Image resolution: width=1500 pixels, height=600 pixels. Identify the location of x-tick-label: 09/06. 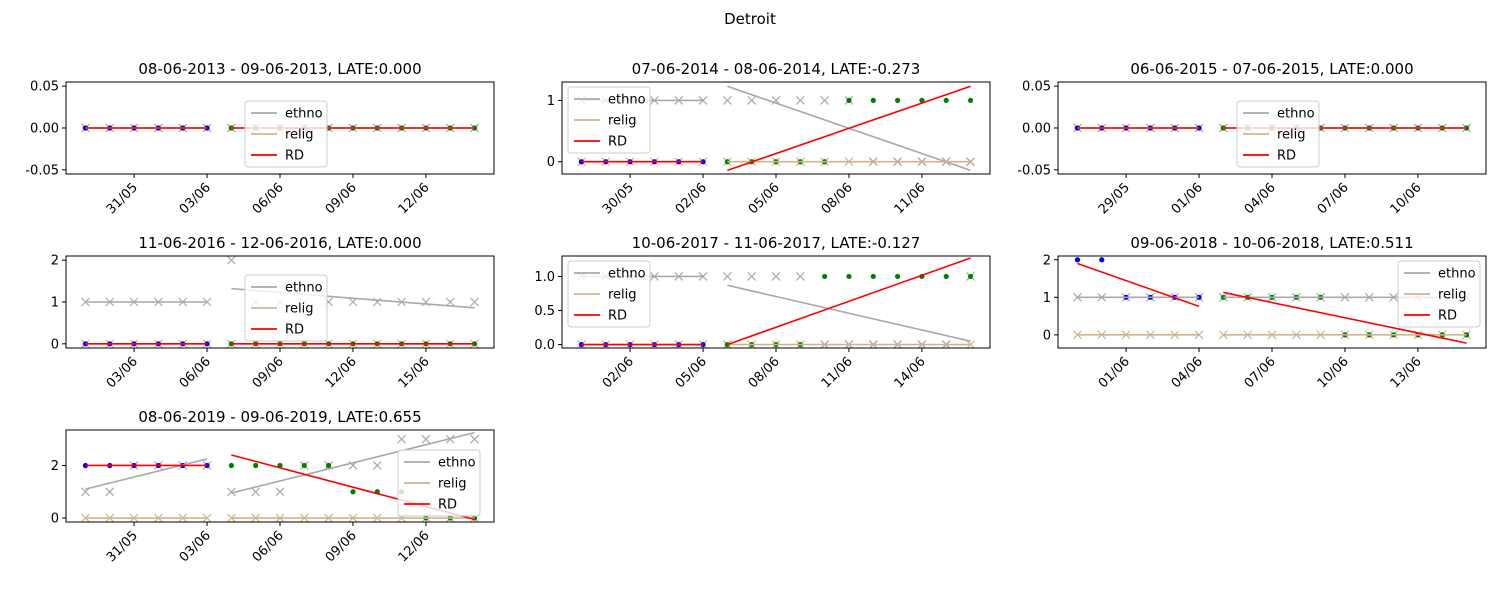
(341, 198).